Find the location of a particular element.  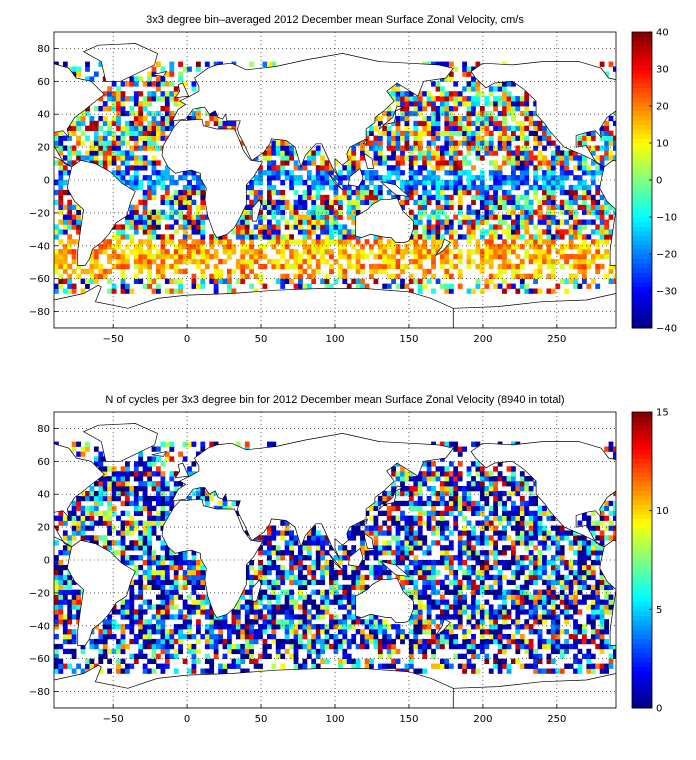

colorbar-step is located at coordinates (642, 146).